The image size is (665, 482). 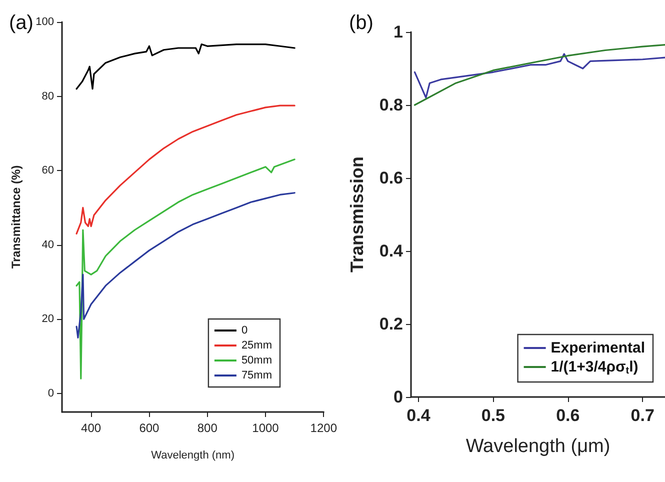 What do you see at coordinates (398, 32) in the screenshot?
I see `y-tick-label: 1` at bounding box center [398, 32].